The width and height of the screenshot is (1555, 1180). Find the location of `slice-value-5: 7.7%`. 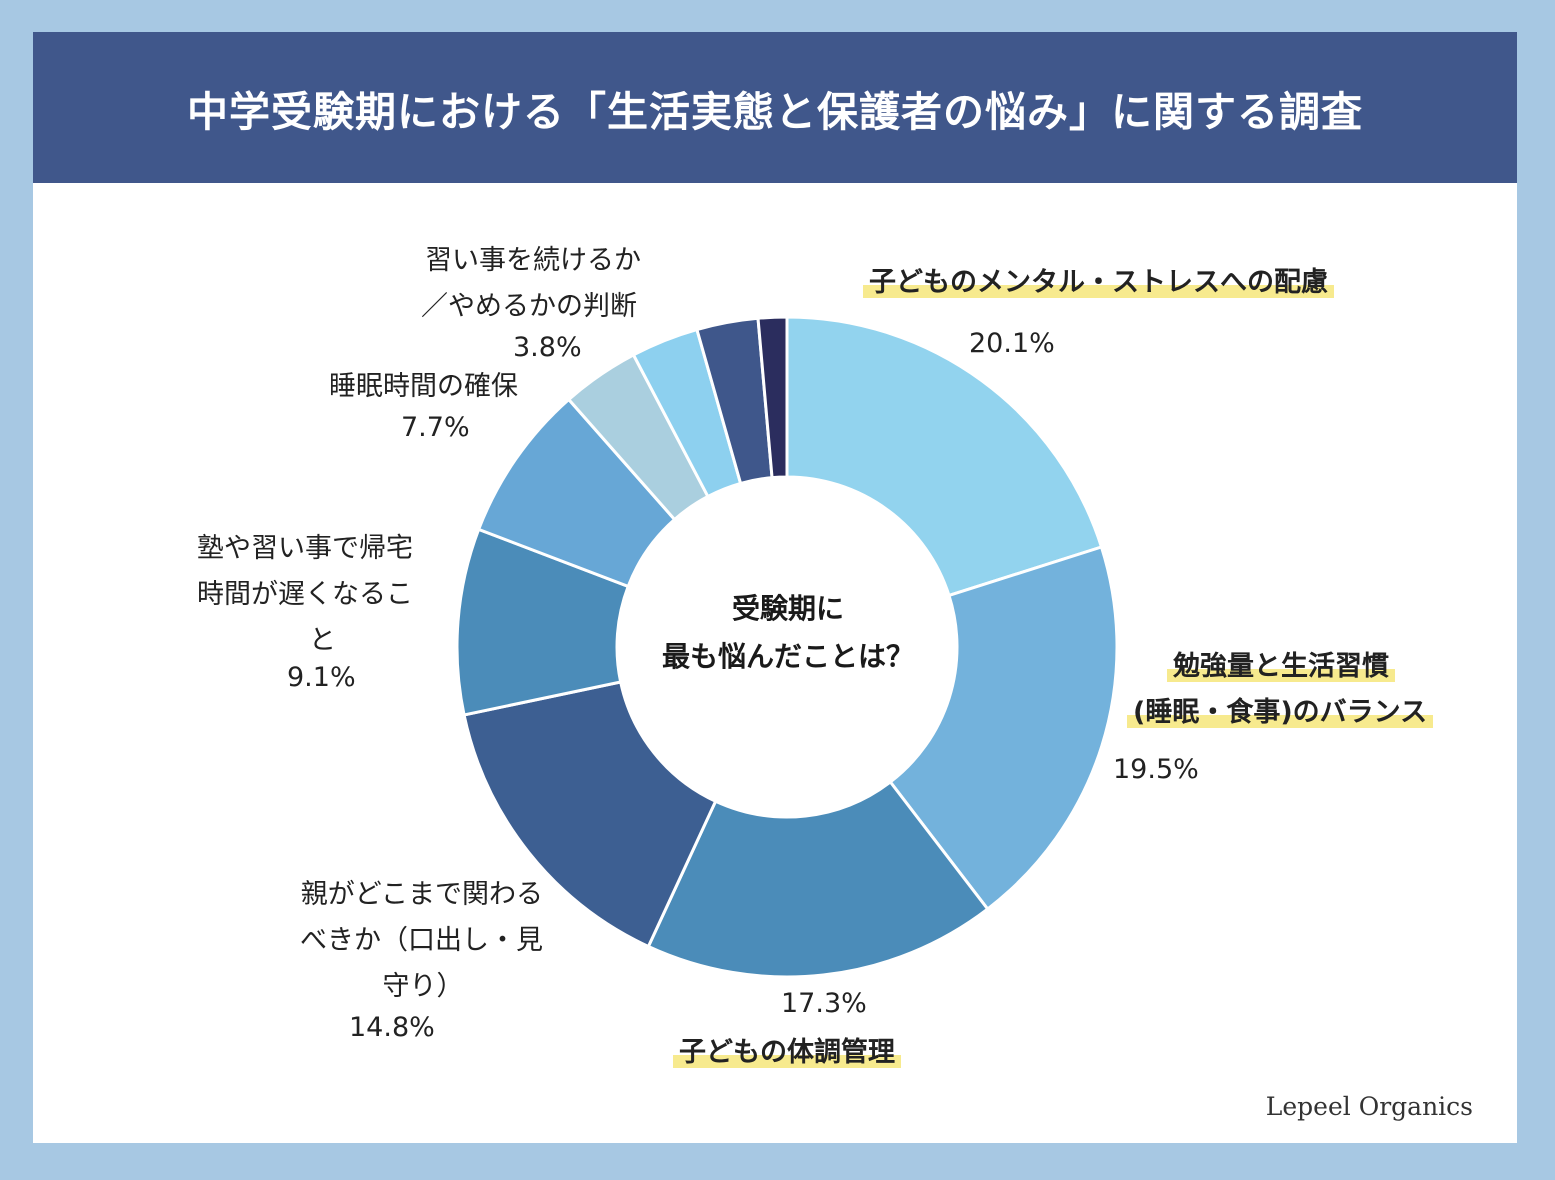

slice-value-5: 7.7% is located at coordinates (435, 427).